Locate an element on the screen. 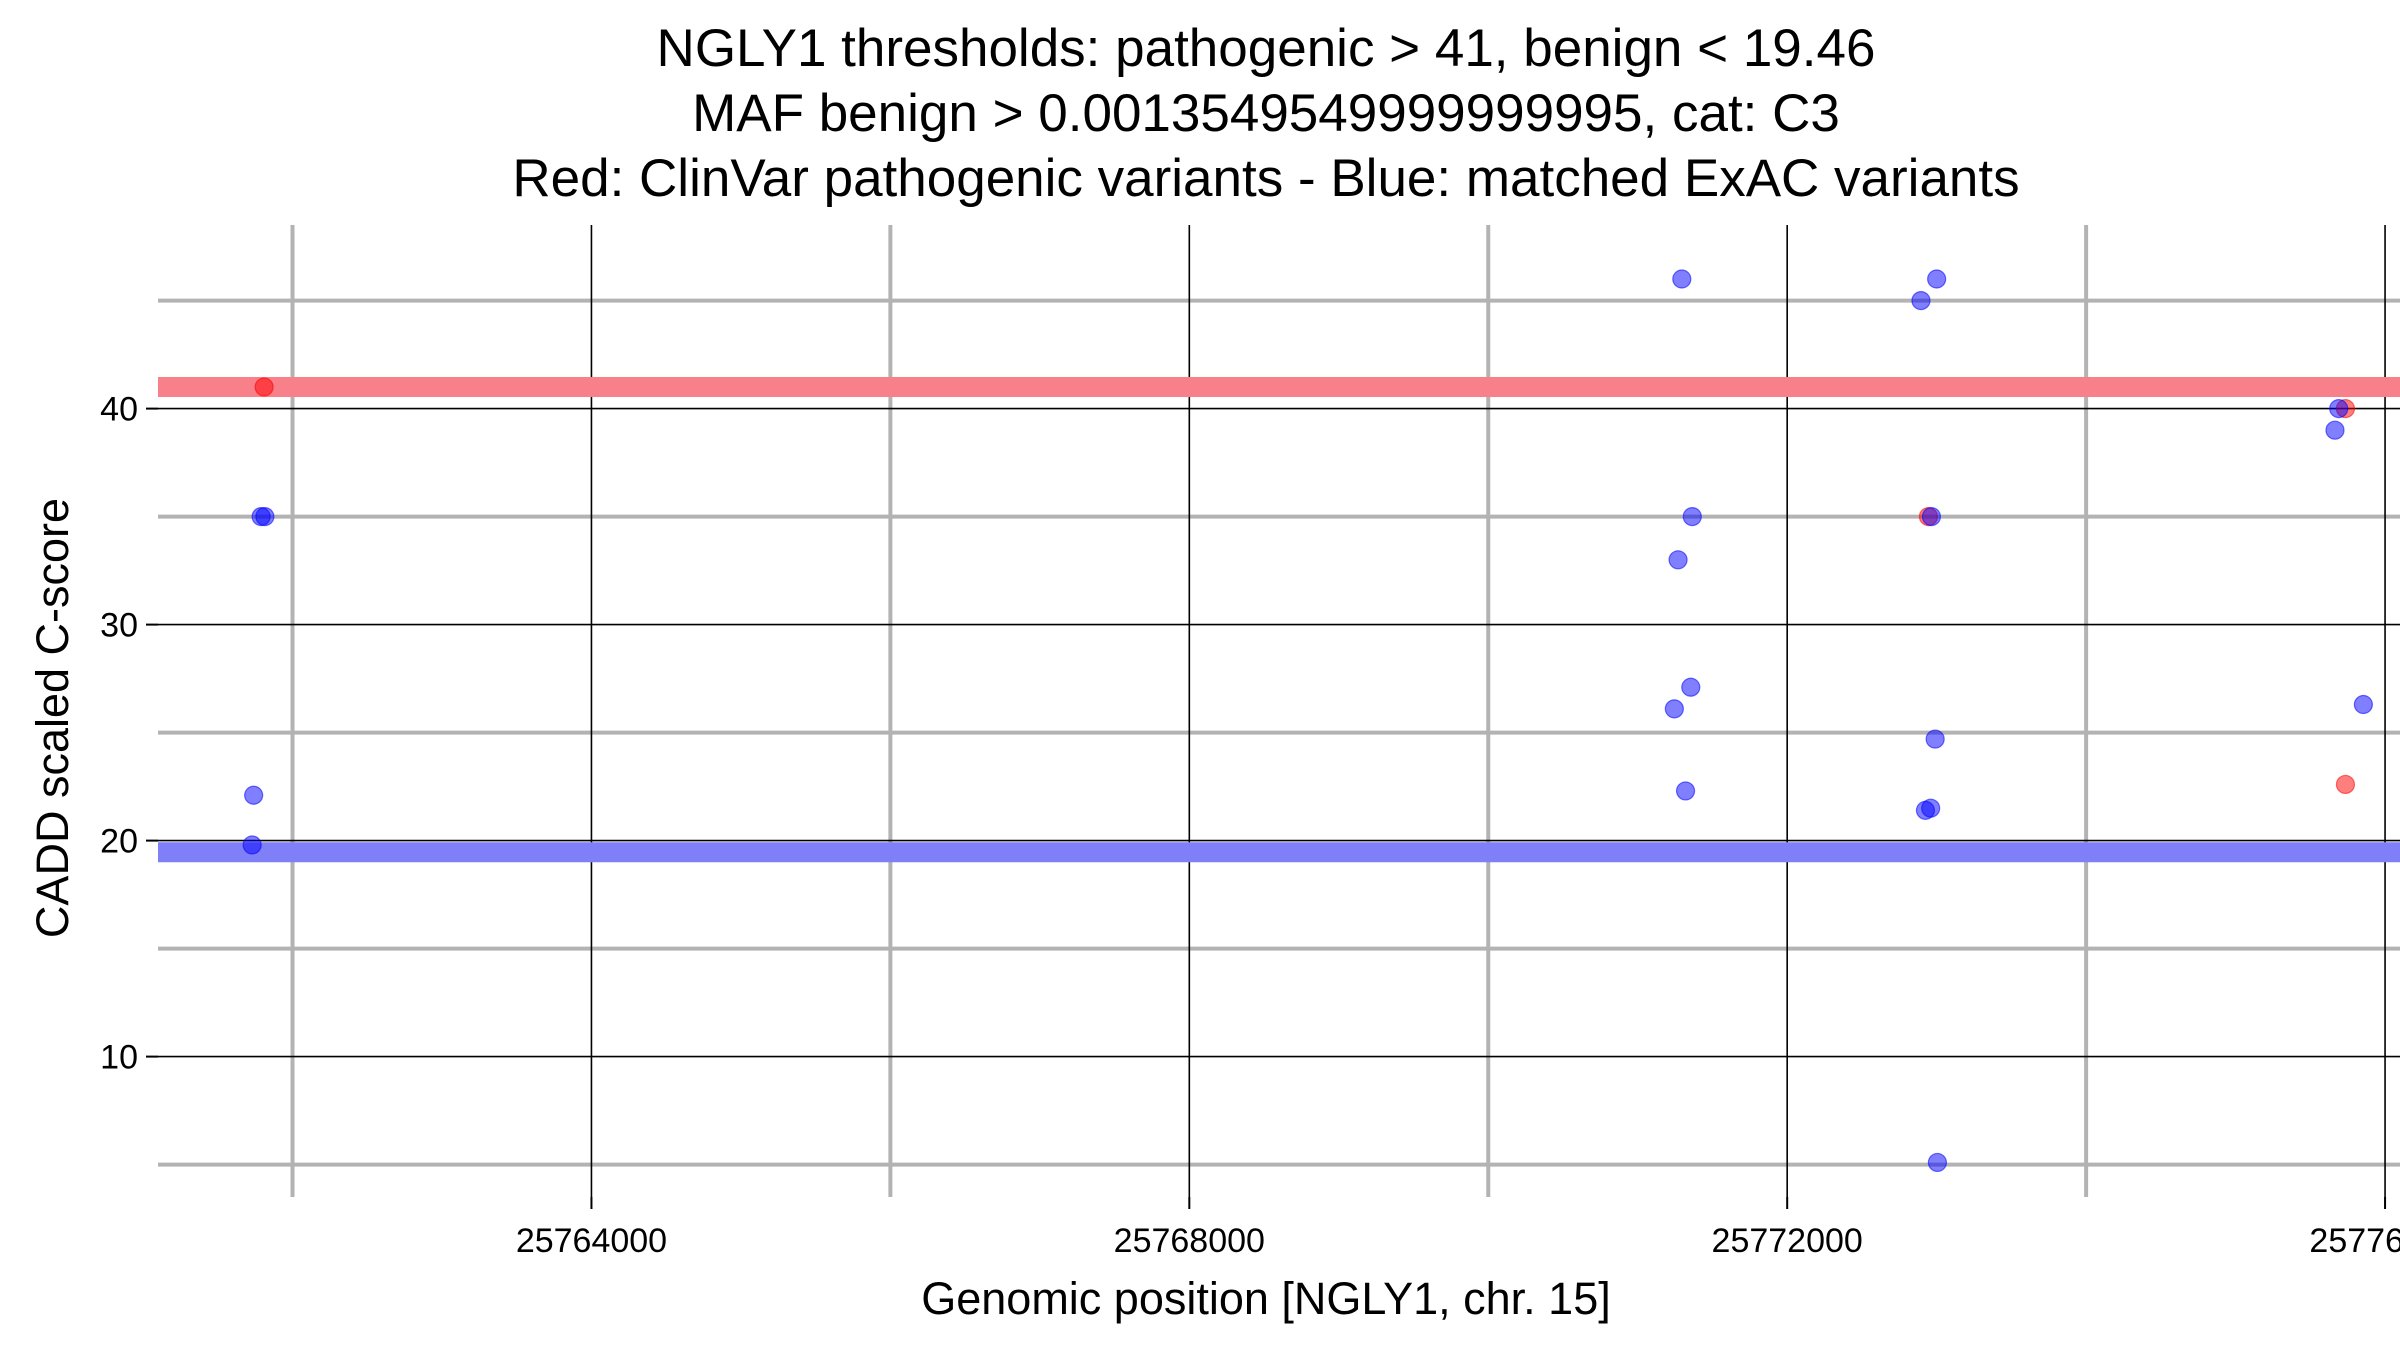  y-tick-label: 20 is located at coordinates (119, 842).